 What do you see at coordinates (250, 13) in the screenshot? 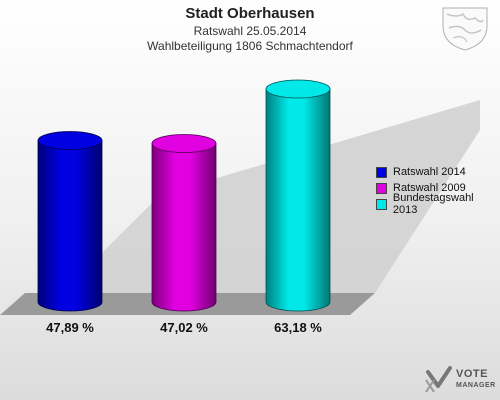
I see `chart-title: Stadt Oberhausen` at bounding box center [250, 13].